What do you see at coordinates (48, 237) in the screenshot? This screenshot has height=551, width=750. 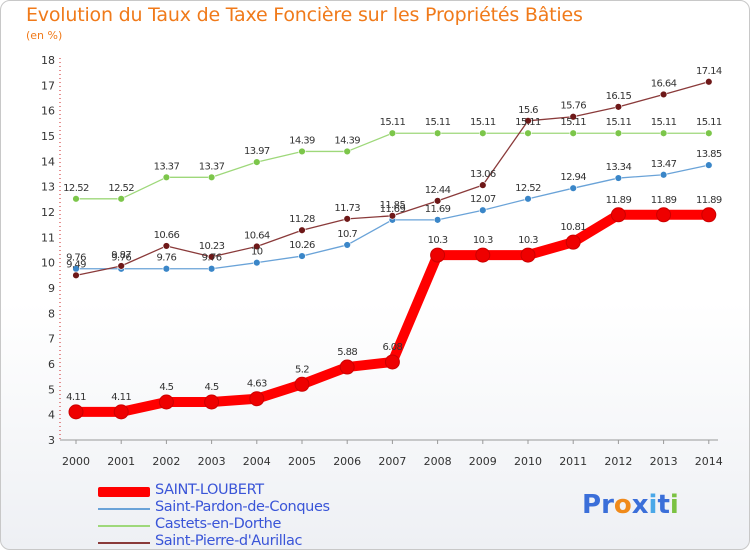 I see `y-tick-label: 11` at bounding box center [48, 237].